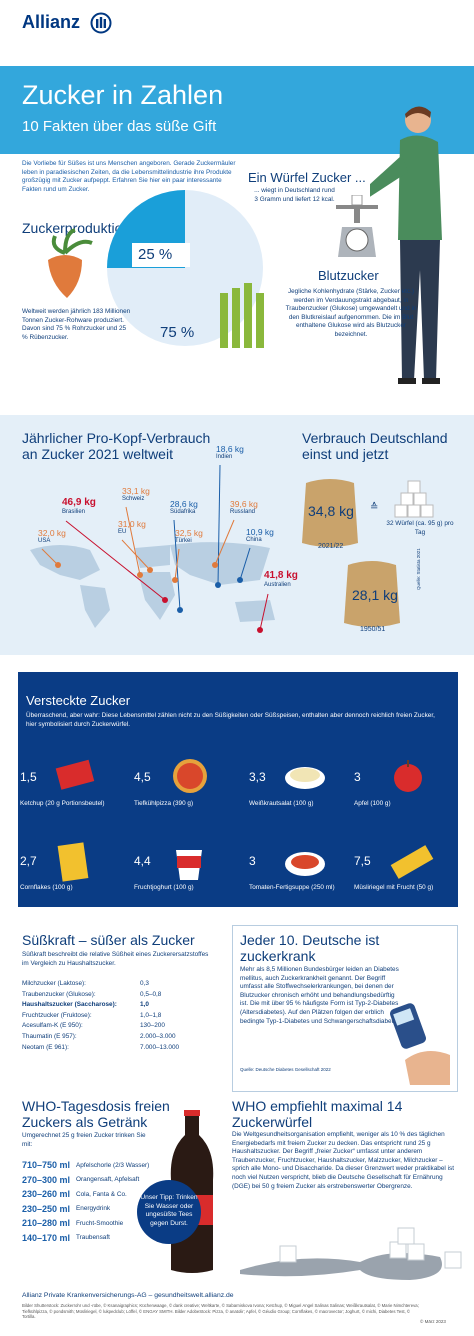 This screenshot has height=1336, width=474. What do you see at coordinates (46, 887) in the screenshot?
I see `food-label: Cornflakes (100 g)` at bounding box center [46, 887].